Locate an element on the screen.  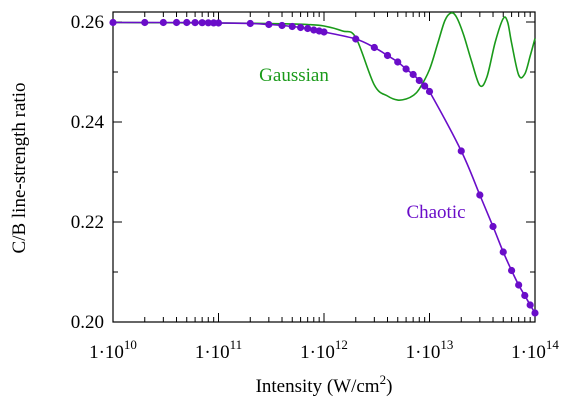
x-axis-title: Intensity (W/cm2) is located at coordinates (324, 384).